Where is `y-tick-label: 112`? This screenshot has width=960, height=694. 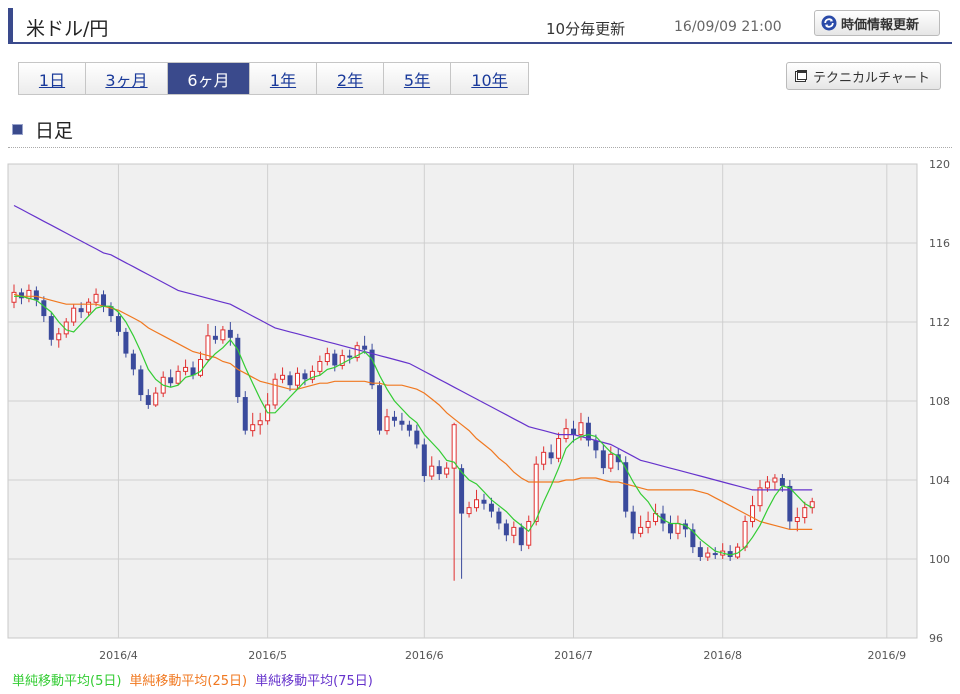
y-tick-label: 112 is located at coordinates (939, 322).